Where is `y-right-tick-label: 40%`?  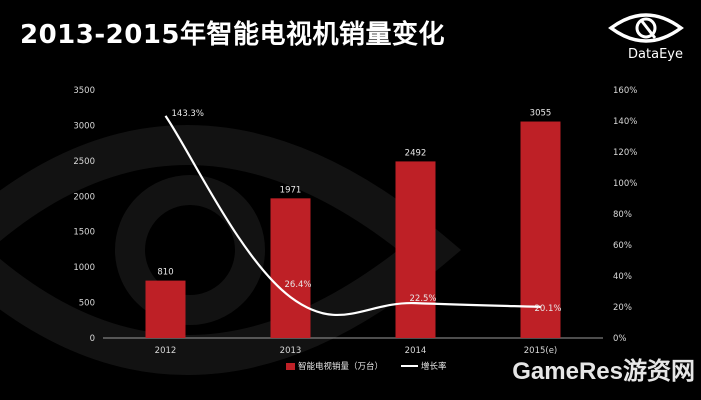 y-right-tick-label: 40% is located at coordinates (622, 277).